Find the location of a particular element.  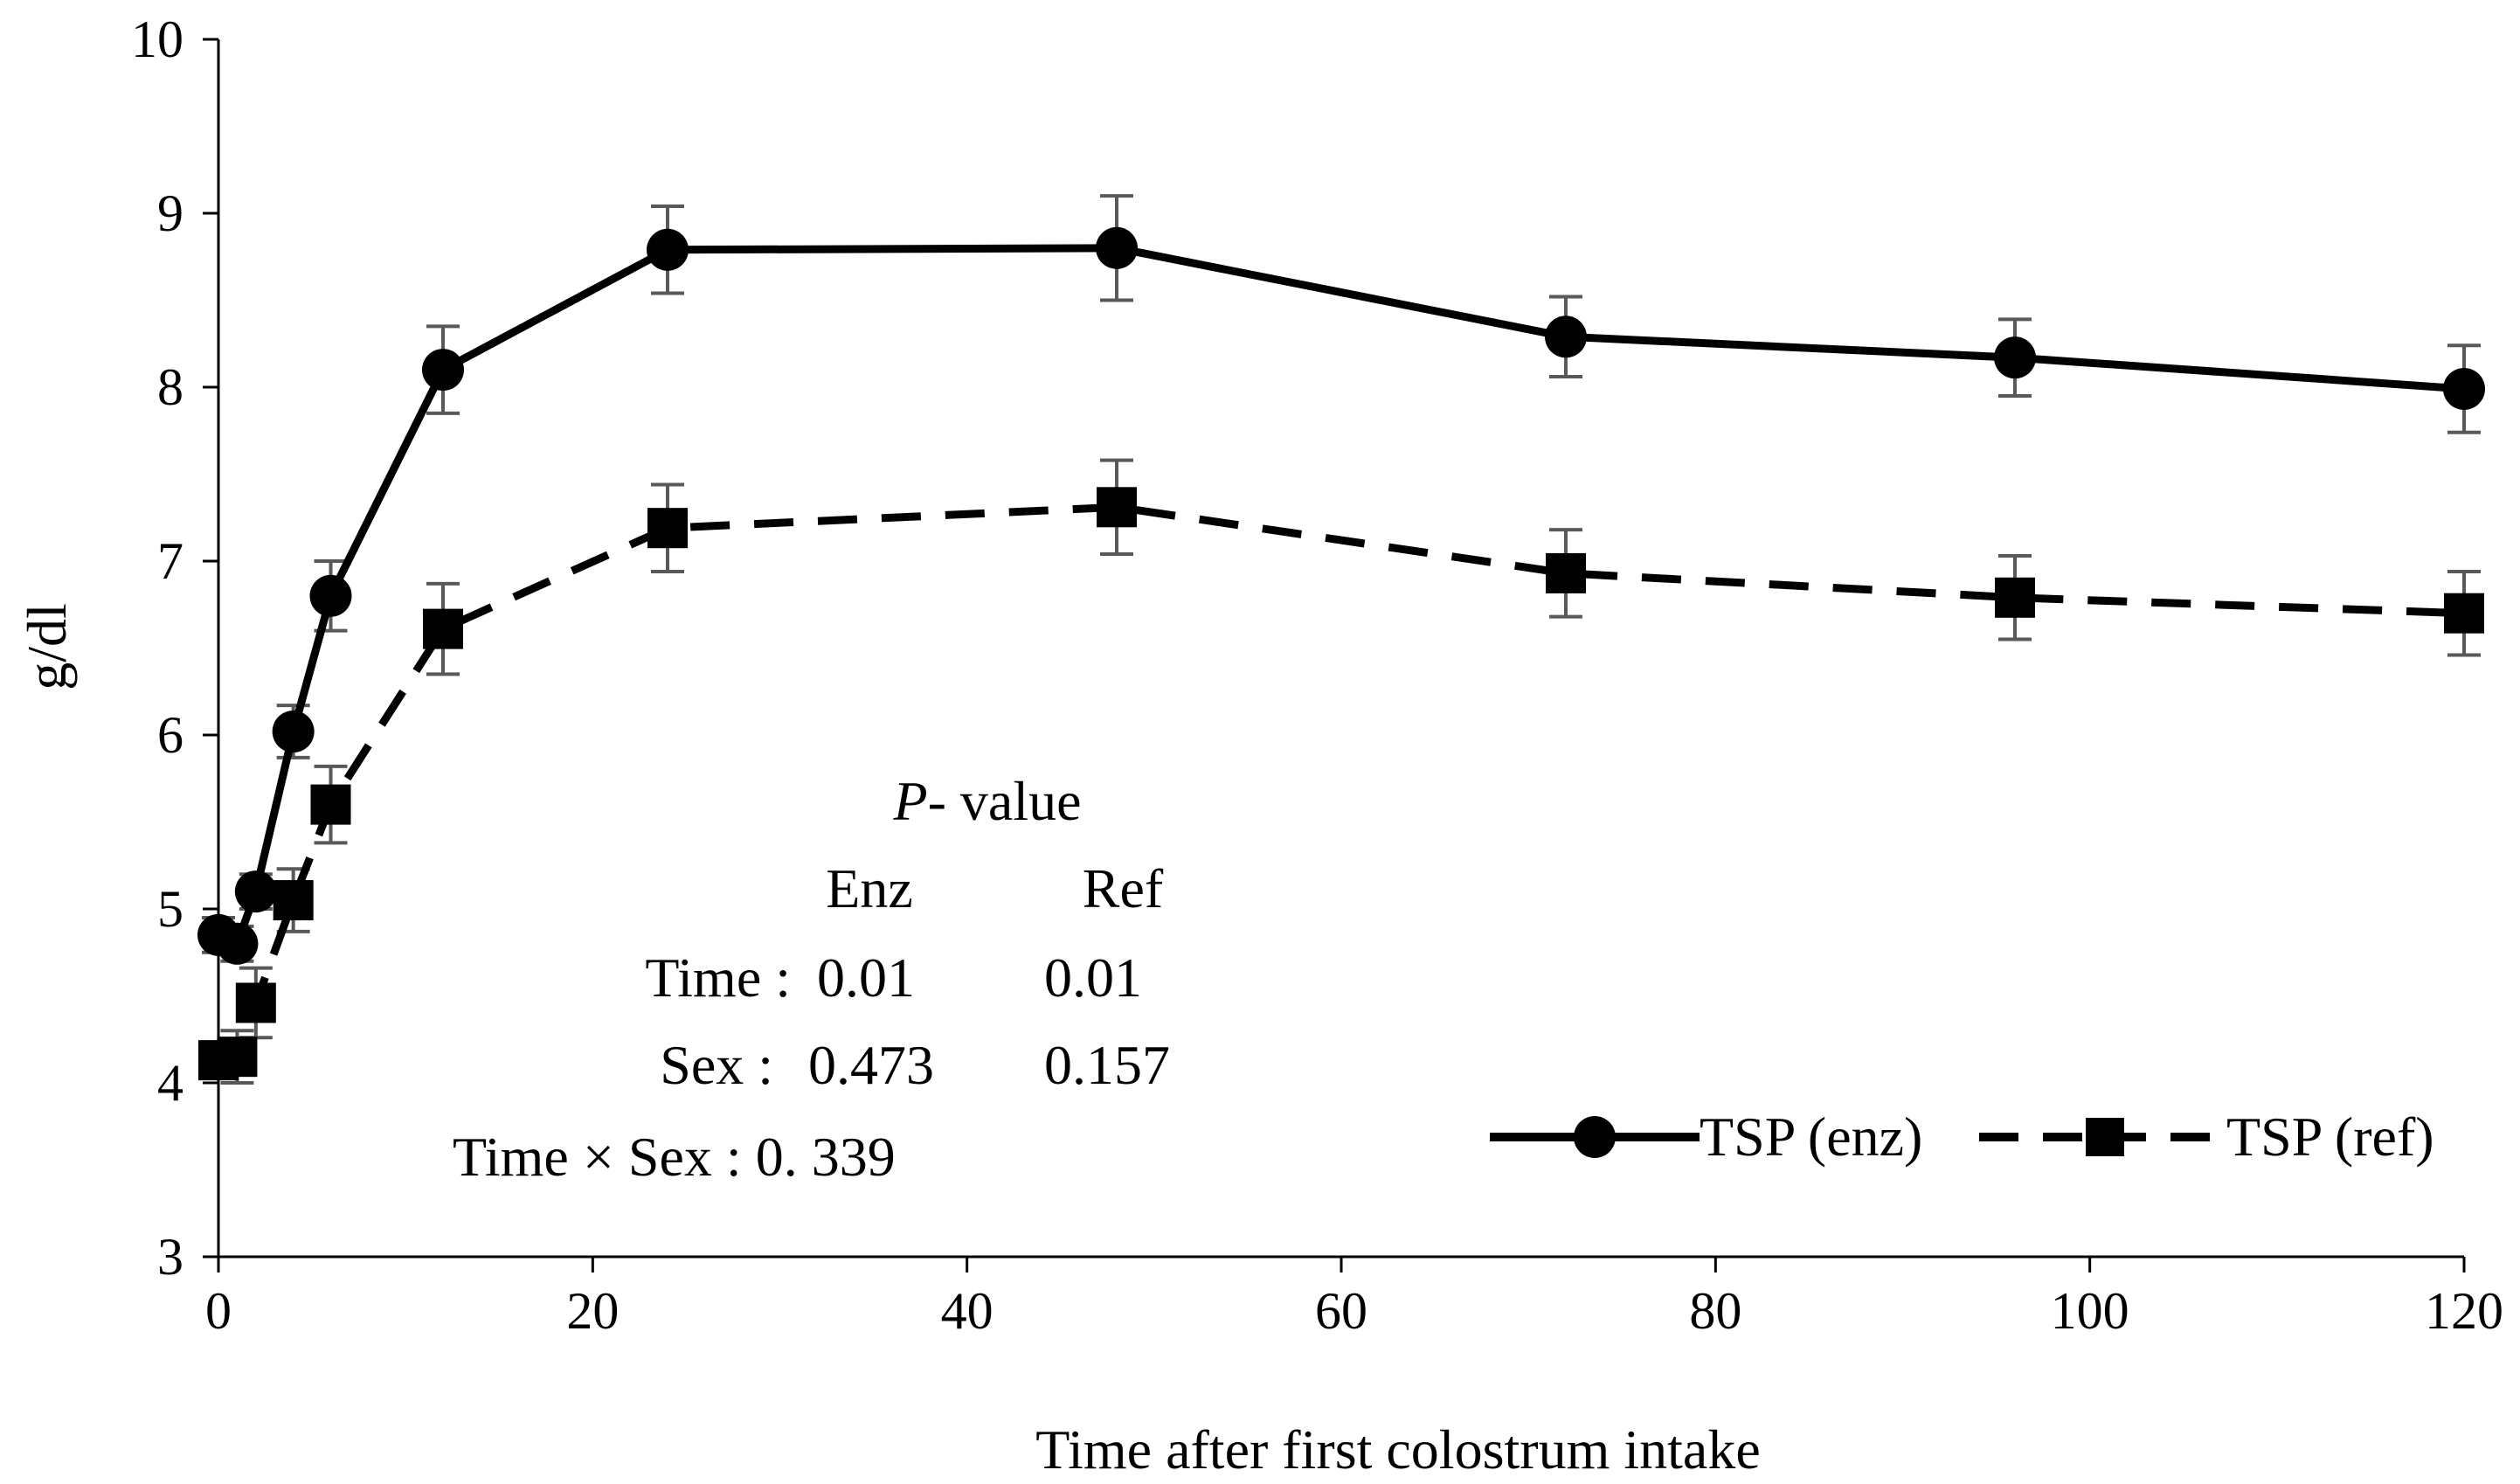

y-axis-title: g/dl is located at coordinates (47, 646).